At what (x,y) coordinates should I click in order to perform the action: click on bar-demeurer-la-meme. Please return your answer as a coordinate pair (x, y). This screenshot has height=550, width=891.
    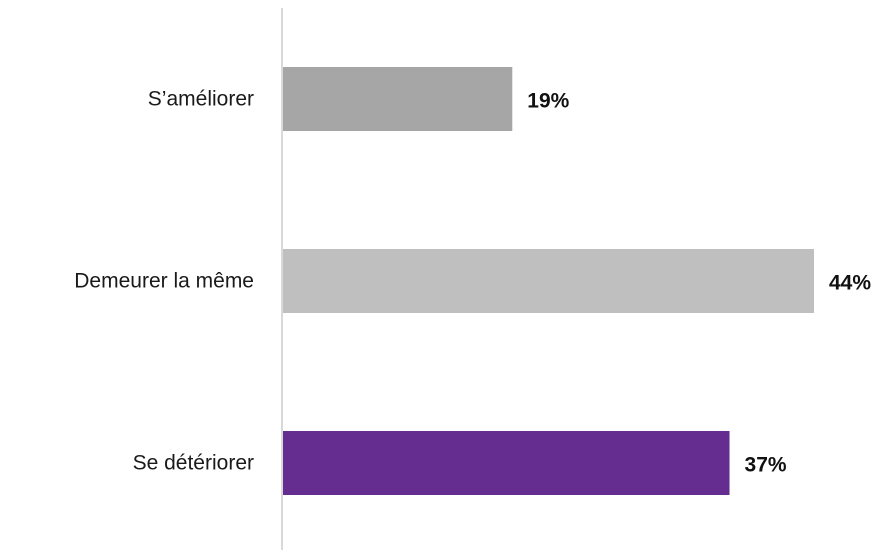
    Looking at the image, I should click on (548, 281).